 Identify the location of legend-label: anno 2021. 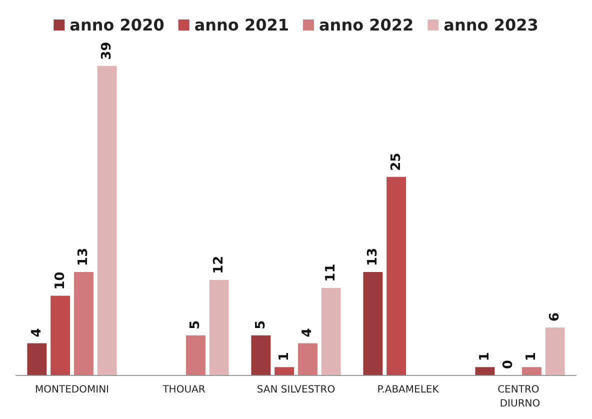
(241, 25).